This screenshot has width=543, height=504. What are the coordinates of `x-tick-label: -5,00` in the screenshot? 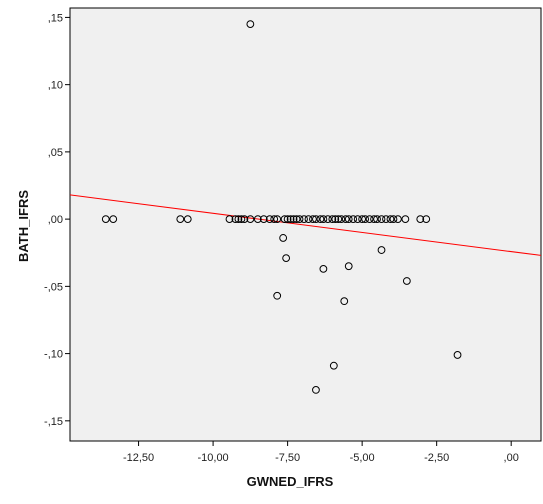 It's located at (362, 458).